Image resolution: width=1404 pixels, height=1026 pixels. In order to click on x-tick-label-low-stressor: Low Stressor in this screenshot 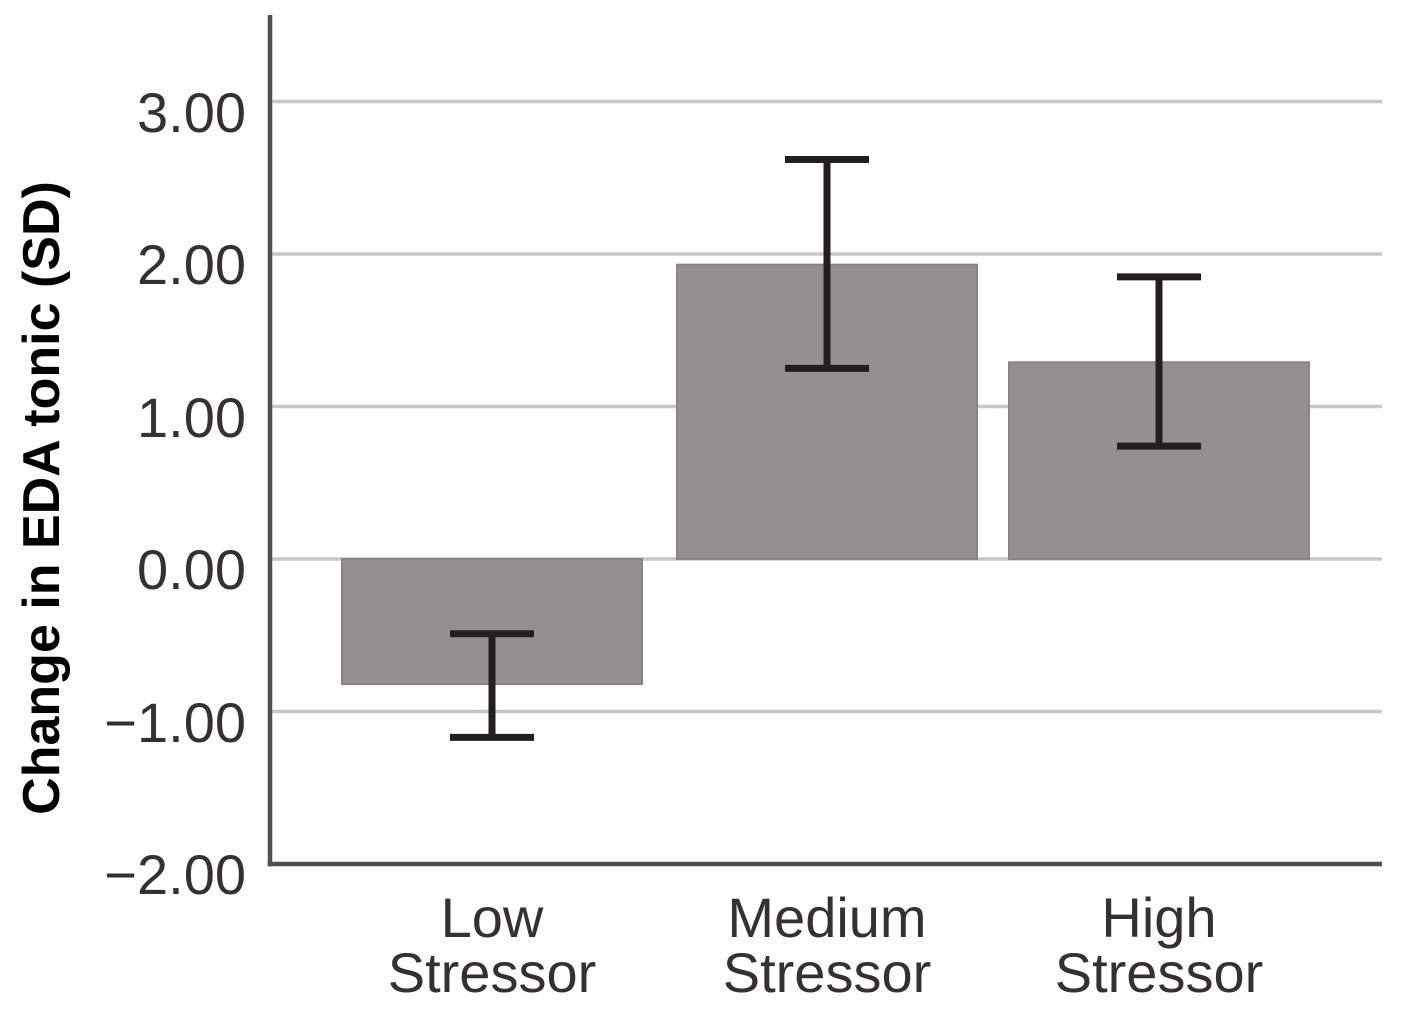, I will do `click(492, 945)`.